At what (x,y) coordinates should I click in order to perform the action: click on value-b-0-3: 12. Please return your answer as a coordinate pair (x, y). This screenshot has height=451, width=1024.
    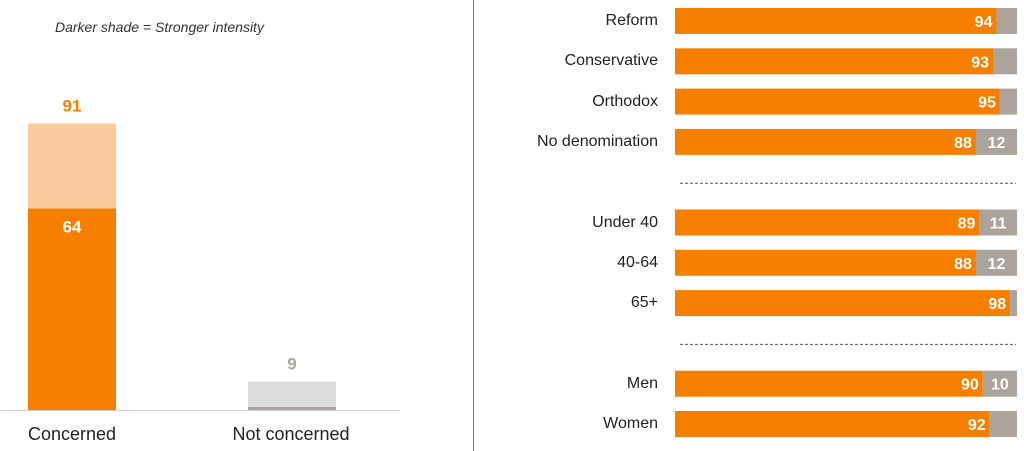
    Looking at the image, I should click on (997, 143).